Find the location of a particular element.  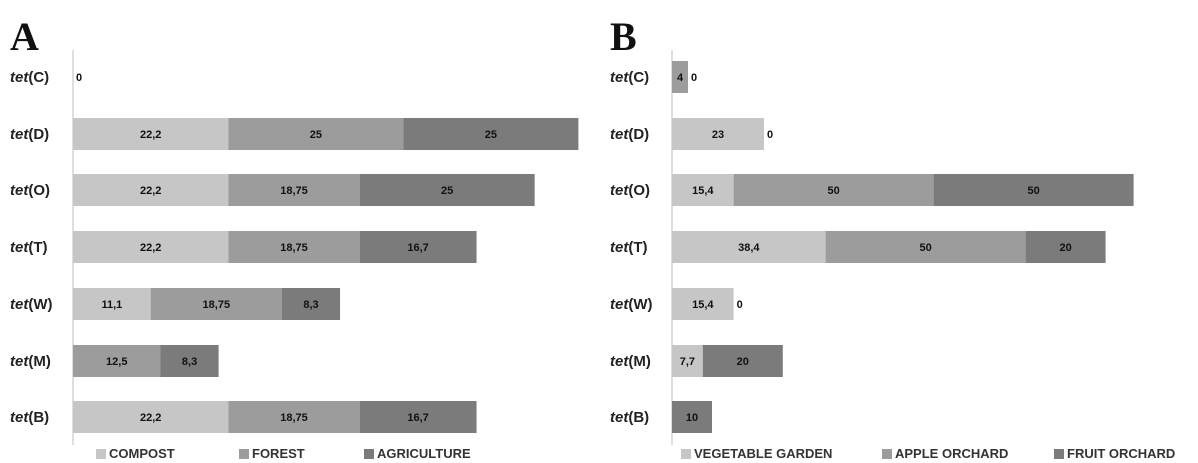

data-label-a-tet-b-compost: 22,2 is located at coordinates (150, 418).